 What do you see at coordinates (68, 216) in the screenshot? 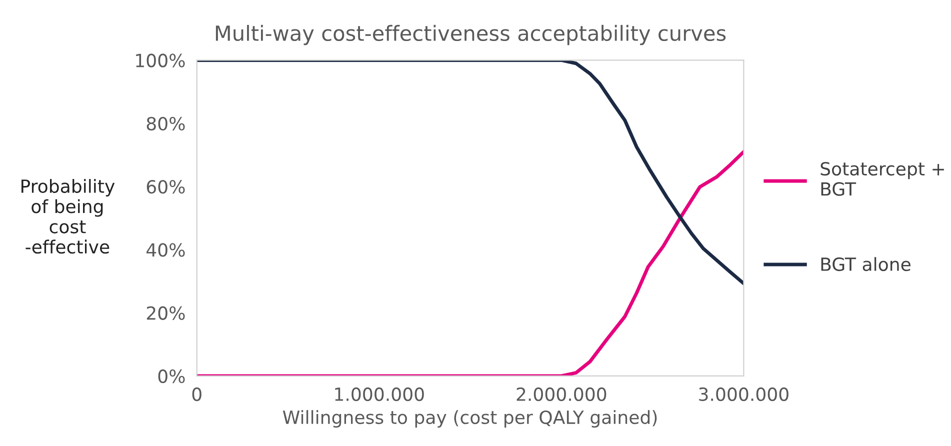
I see `y-axis-title: Probability of being cost -effective` at bounding box center [68, 216].